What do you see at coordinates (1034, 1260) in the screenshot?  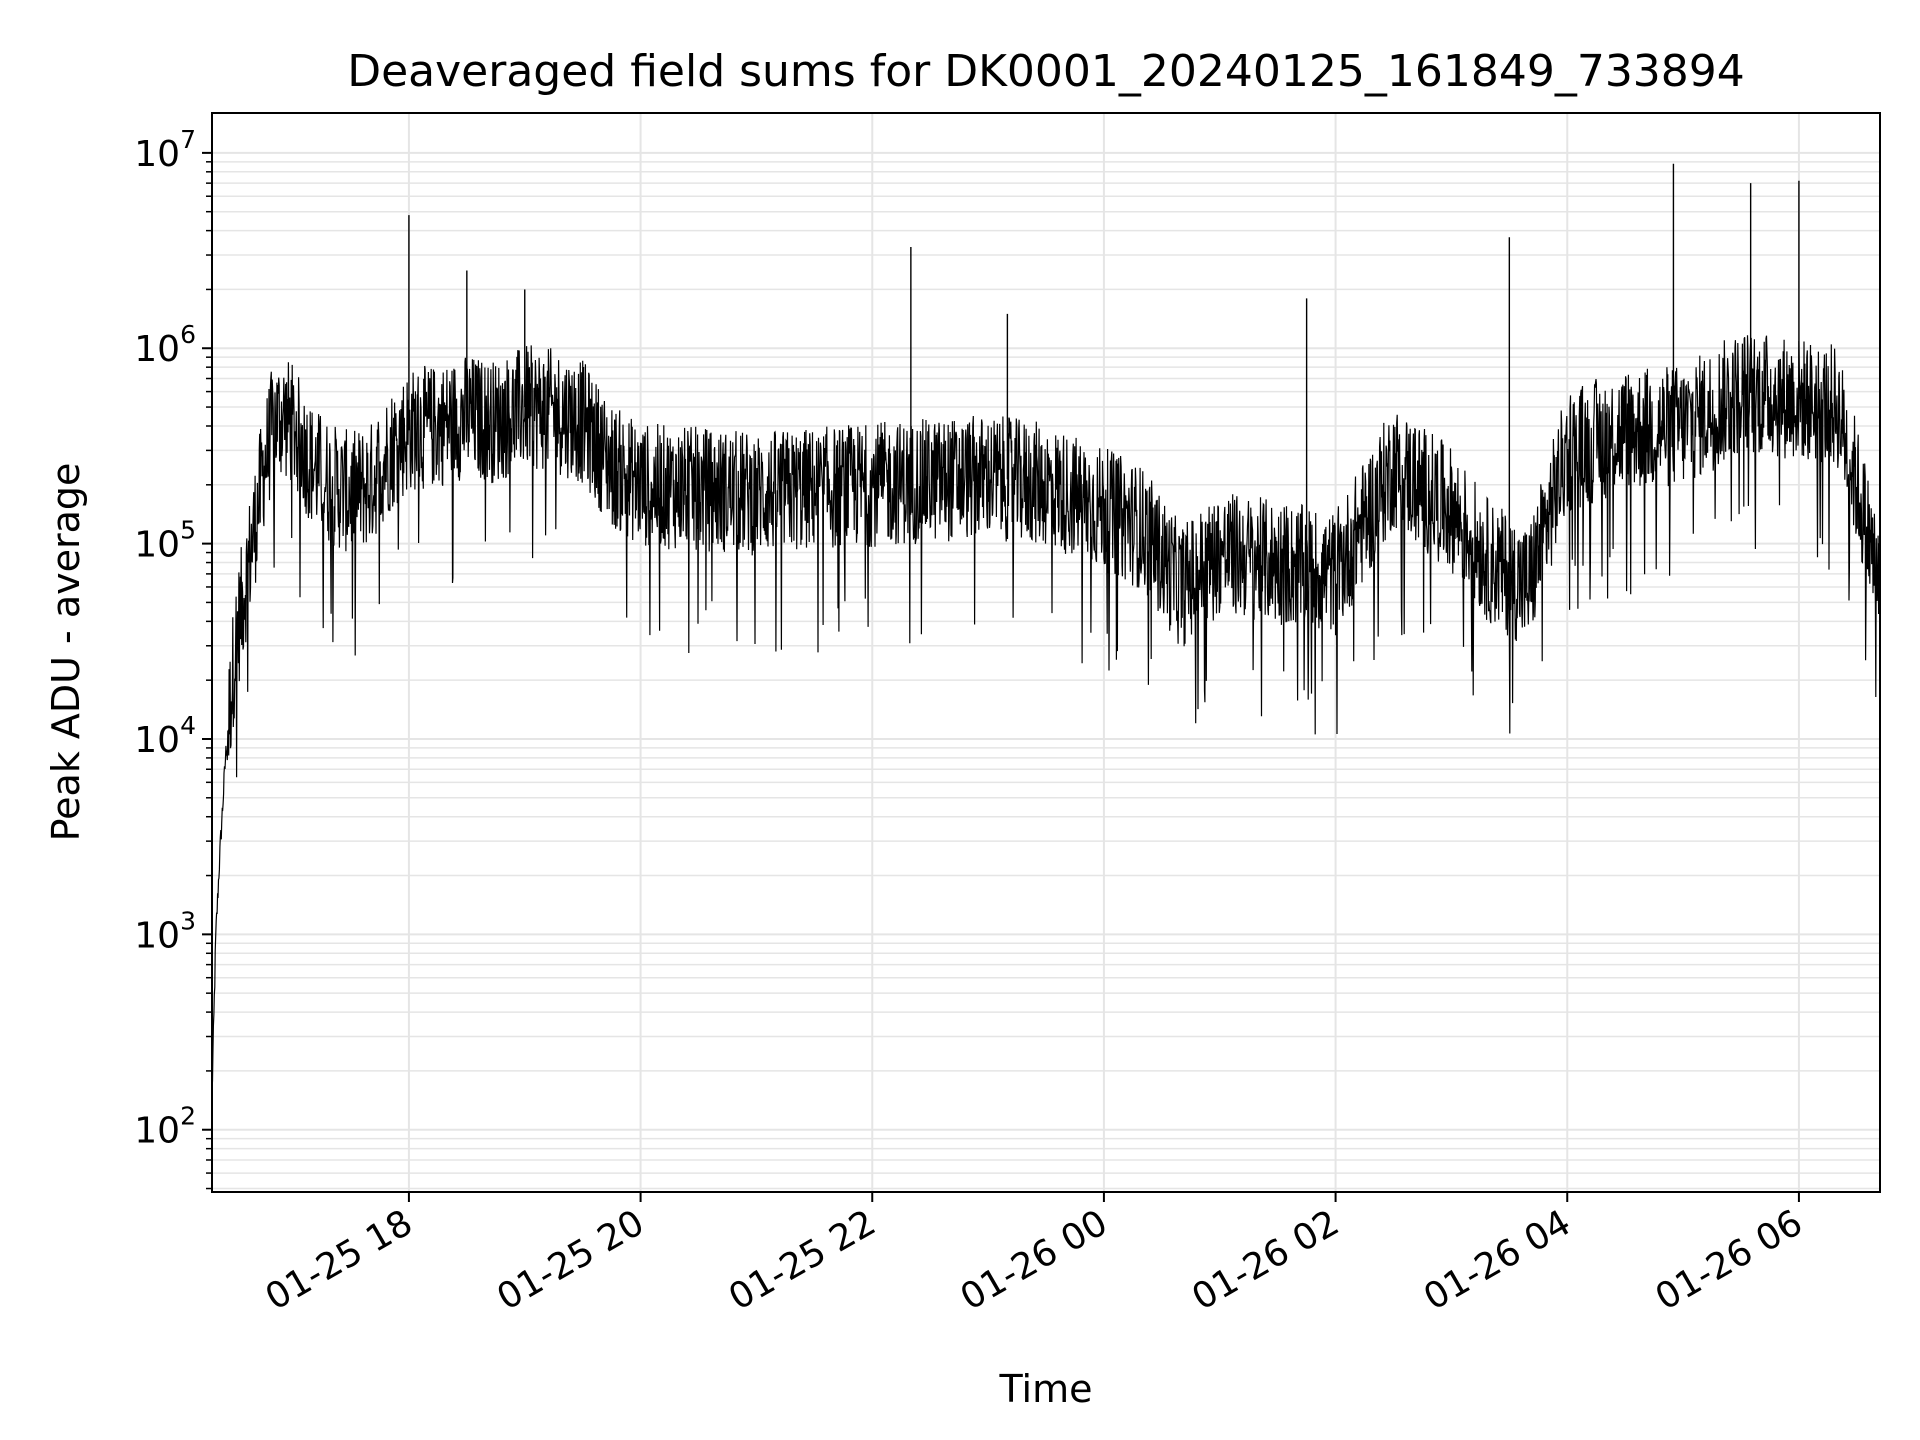 I see `x-tick-label: 01-26 00` at bounding box center [1034, 1260].